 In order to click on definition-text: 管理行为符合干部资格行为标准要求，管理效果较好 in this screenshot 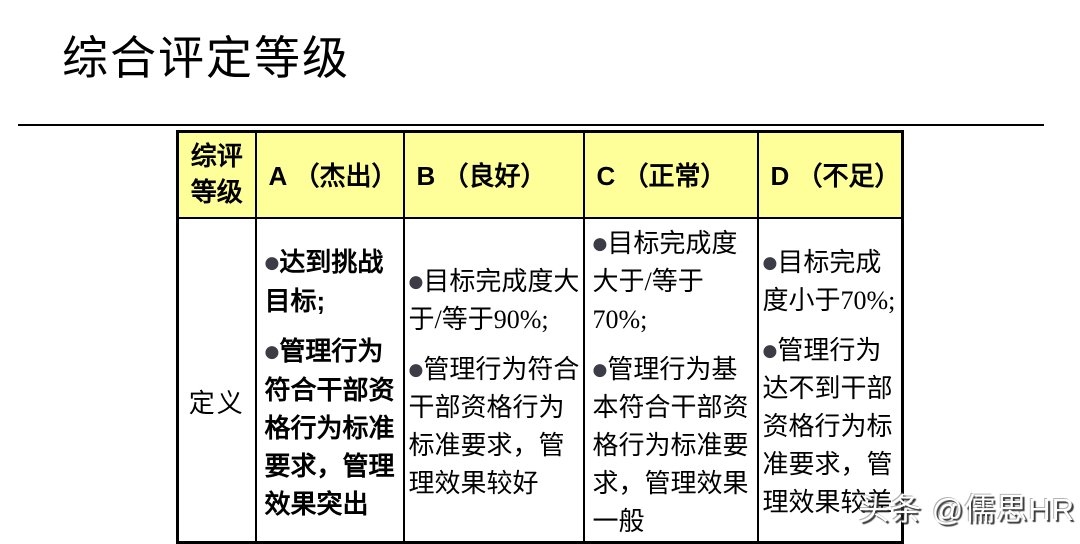, I will do `click(494, 426)`.